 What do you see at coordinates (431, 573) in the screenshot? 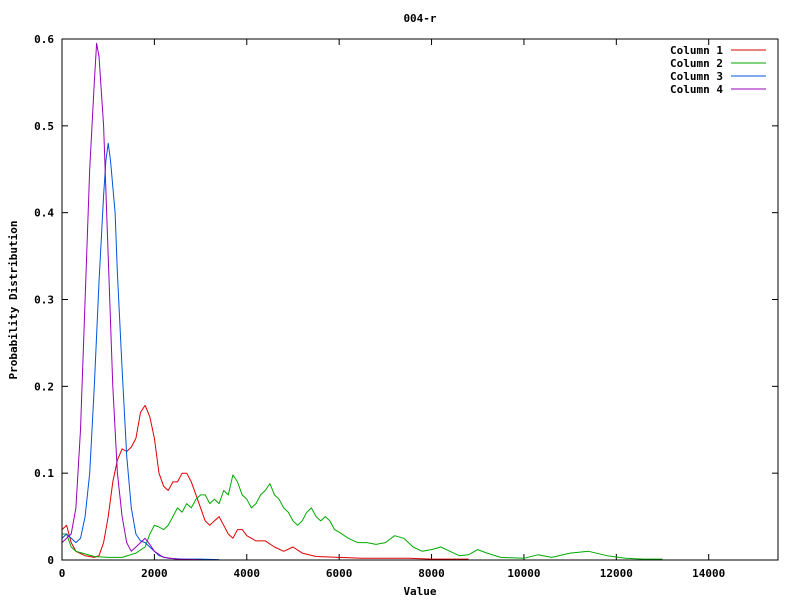
I see `x-tick-label: 8000` at bounding box center [431, 573].